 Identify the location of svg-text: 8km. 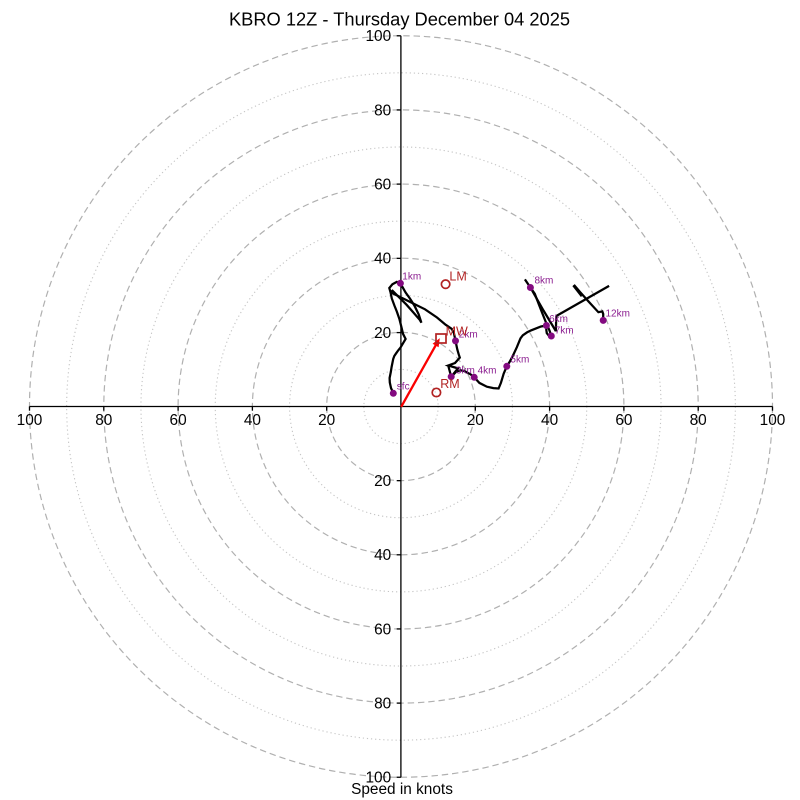
(544, 281).